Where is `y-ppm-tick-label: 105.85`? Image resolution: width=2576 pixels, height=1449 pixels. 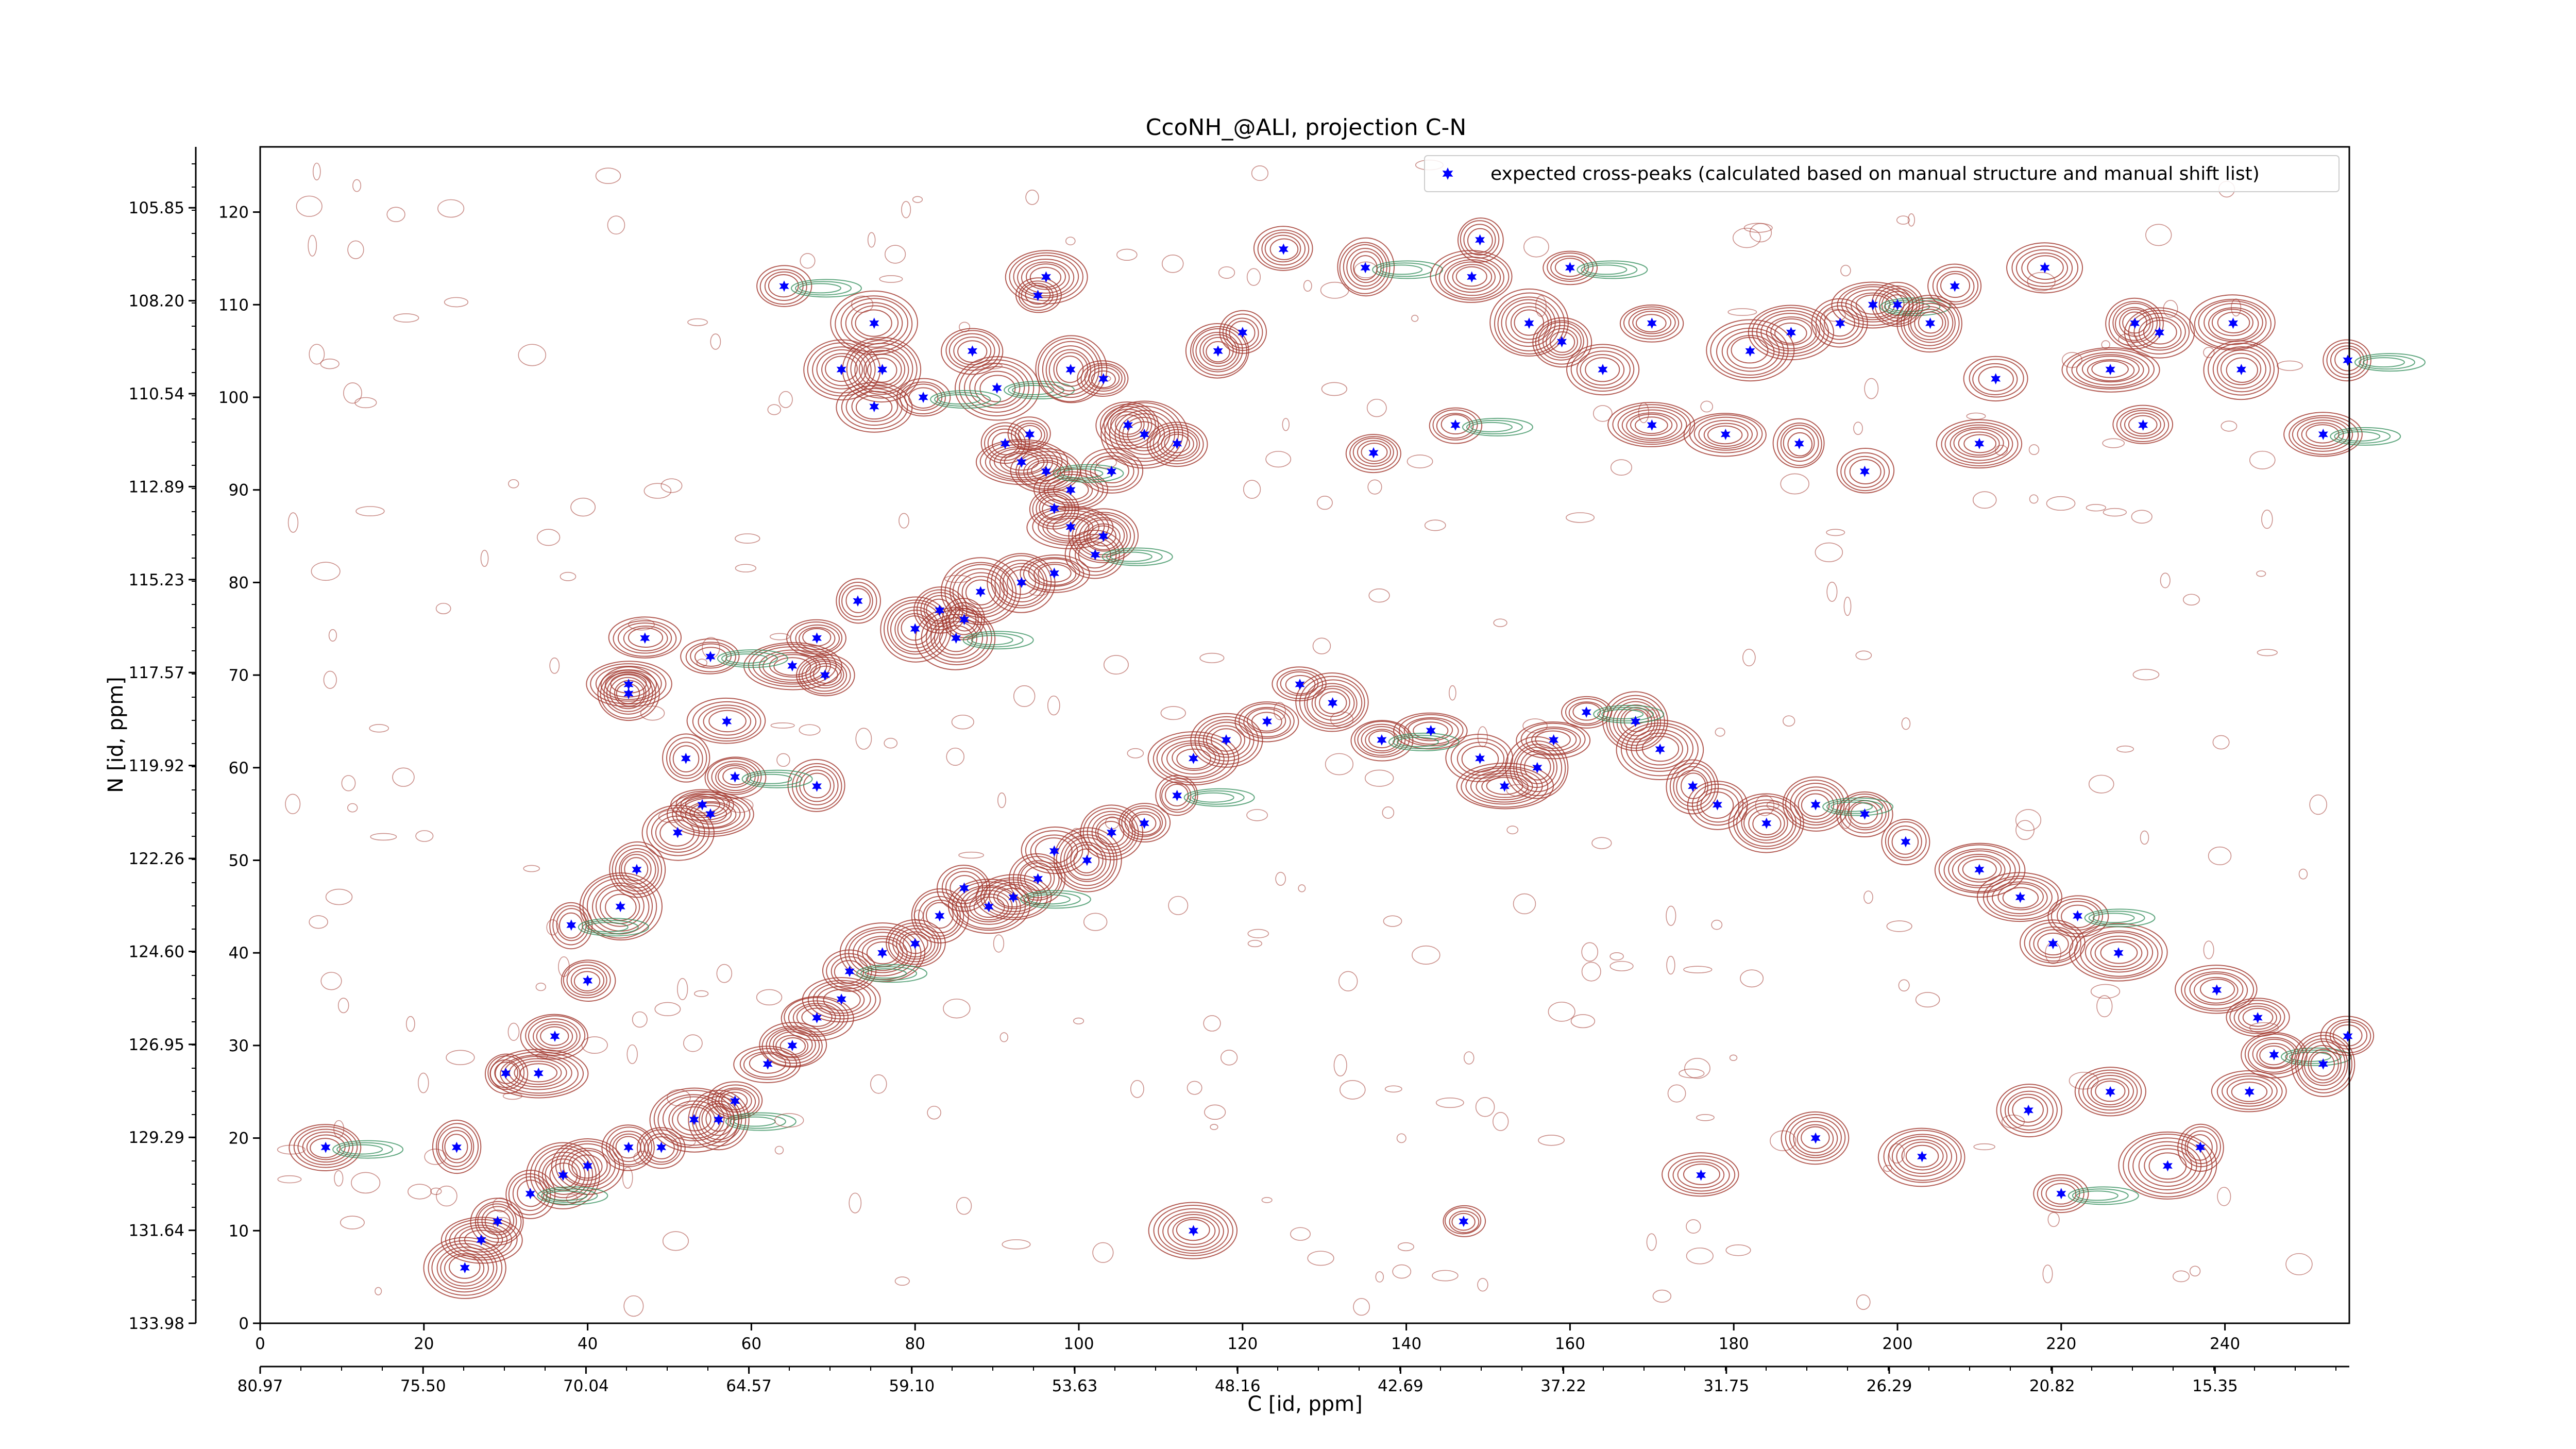
y-ppm-tick-label: 105.85 is located at coordinates (156, 208).